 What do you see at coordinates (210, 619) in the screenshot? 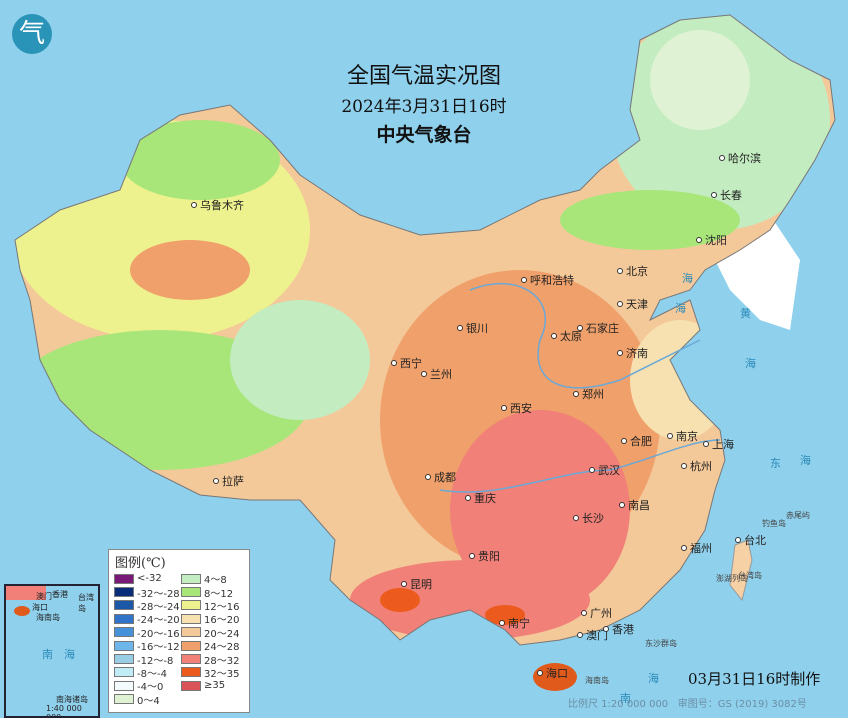
I see `legend-item: 16～20` at bounding box center [210, 619].